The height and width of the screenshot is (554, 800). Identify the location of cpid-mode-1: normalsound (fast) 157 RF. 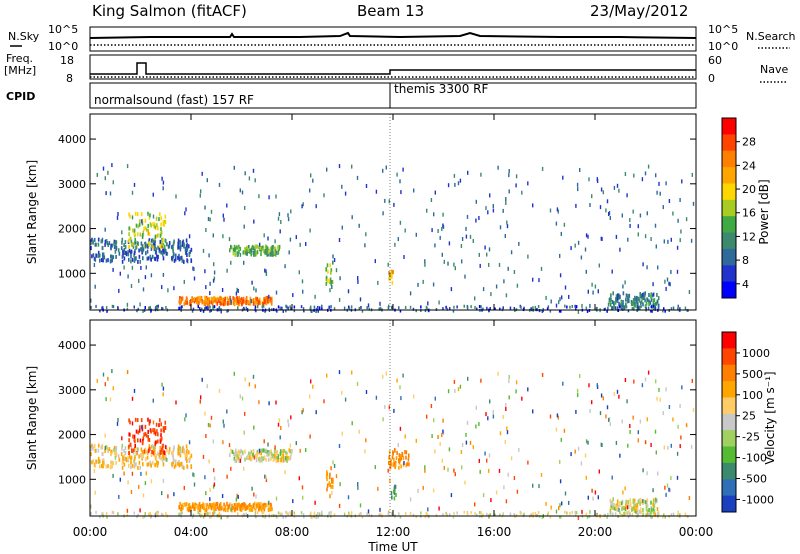
(174, 100).